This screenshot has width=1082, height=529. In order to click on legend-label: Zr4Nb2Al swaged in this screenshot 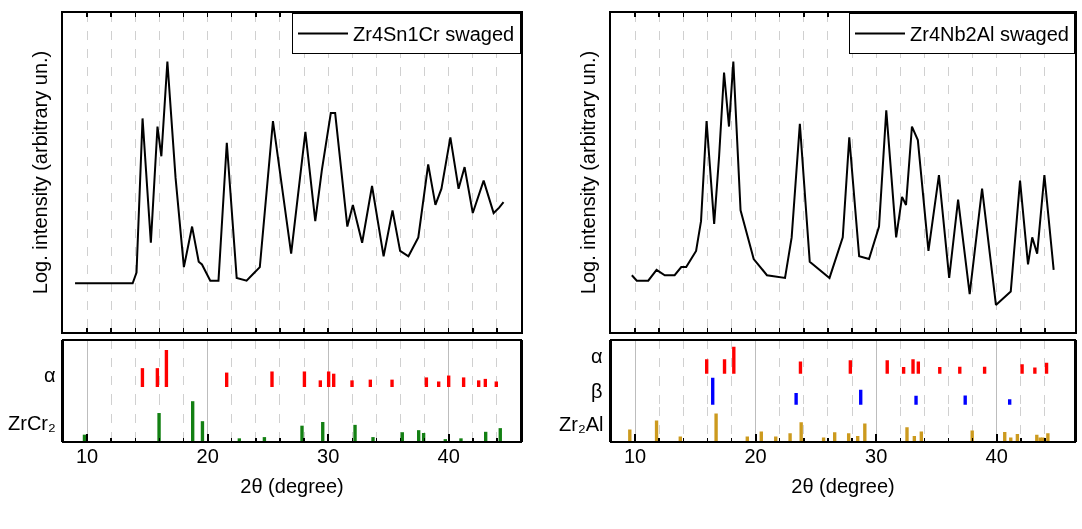, I will do `click(989, 34)`.